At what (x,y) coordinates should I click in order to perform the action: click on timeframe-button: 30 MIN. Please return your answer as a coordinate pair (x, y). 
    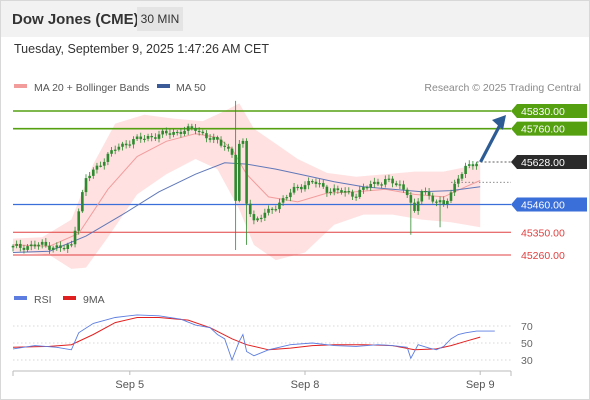
    Looking at the image, I should click on (160, 19).